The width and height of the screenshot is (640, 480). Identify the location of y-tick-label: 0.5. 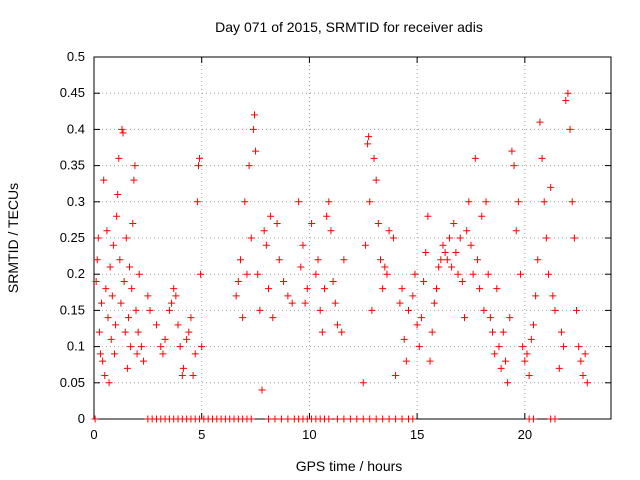
(76, 56).